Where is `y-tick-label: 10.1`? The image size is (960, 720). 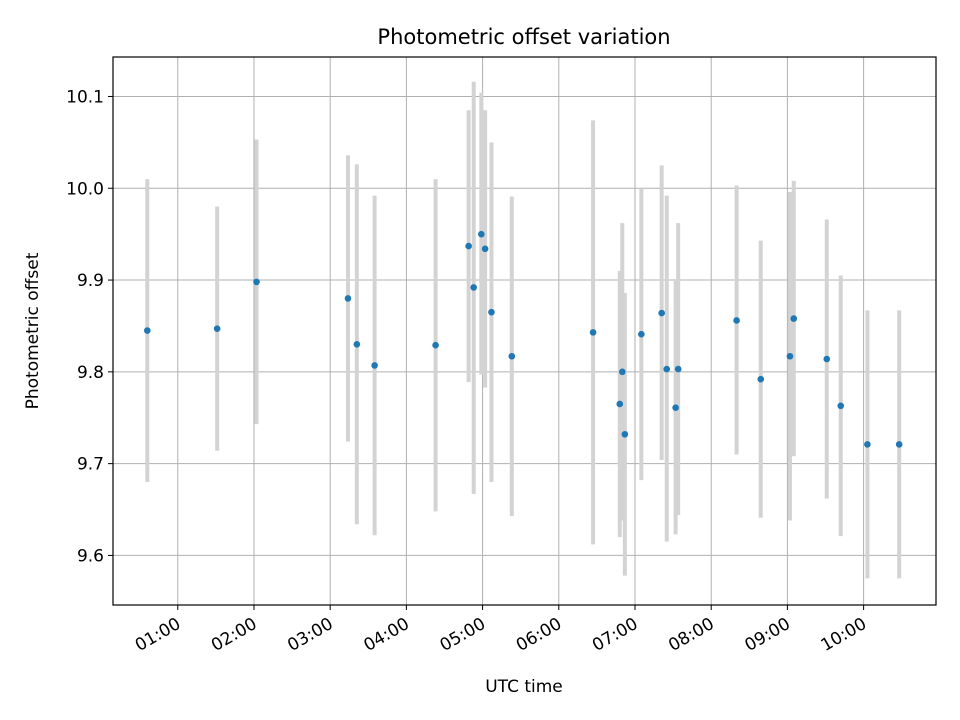 y-tick-label: 10.1 is located at coordinates (85, 97).